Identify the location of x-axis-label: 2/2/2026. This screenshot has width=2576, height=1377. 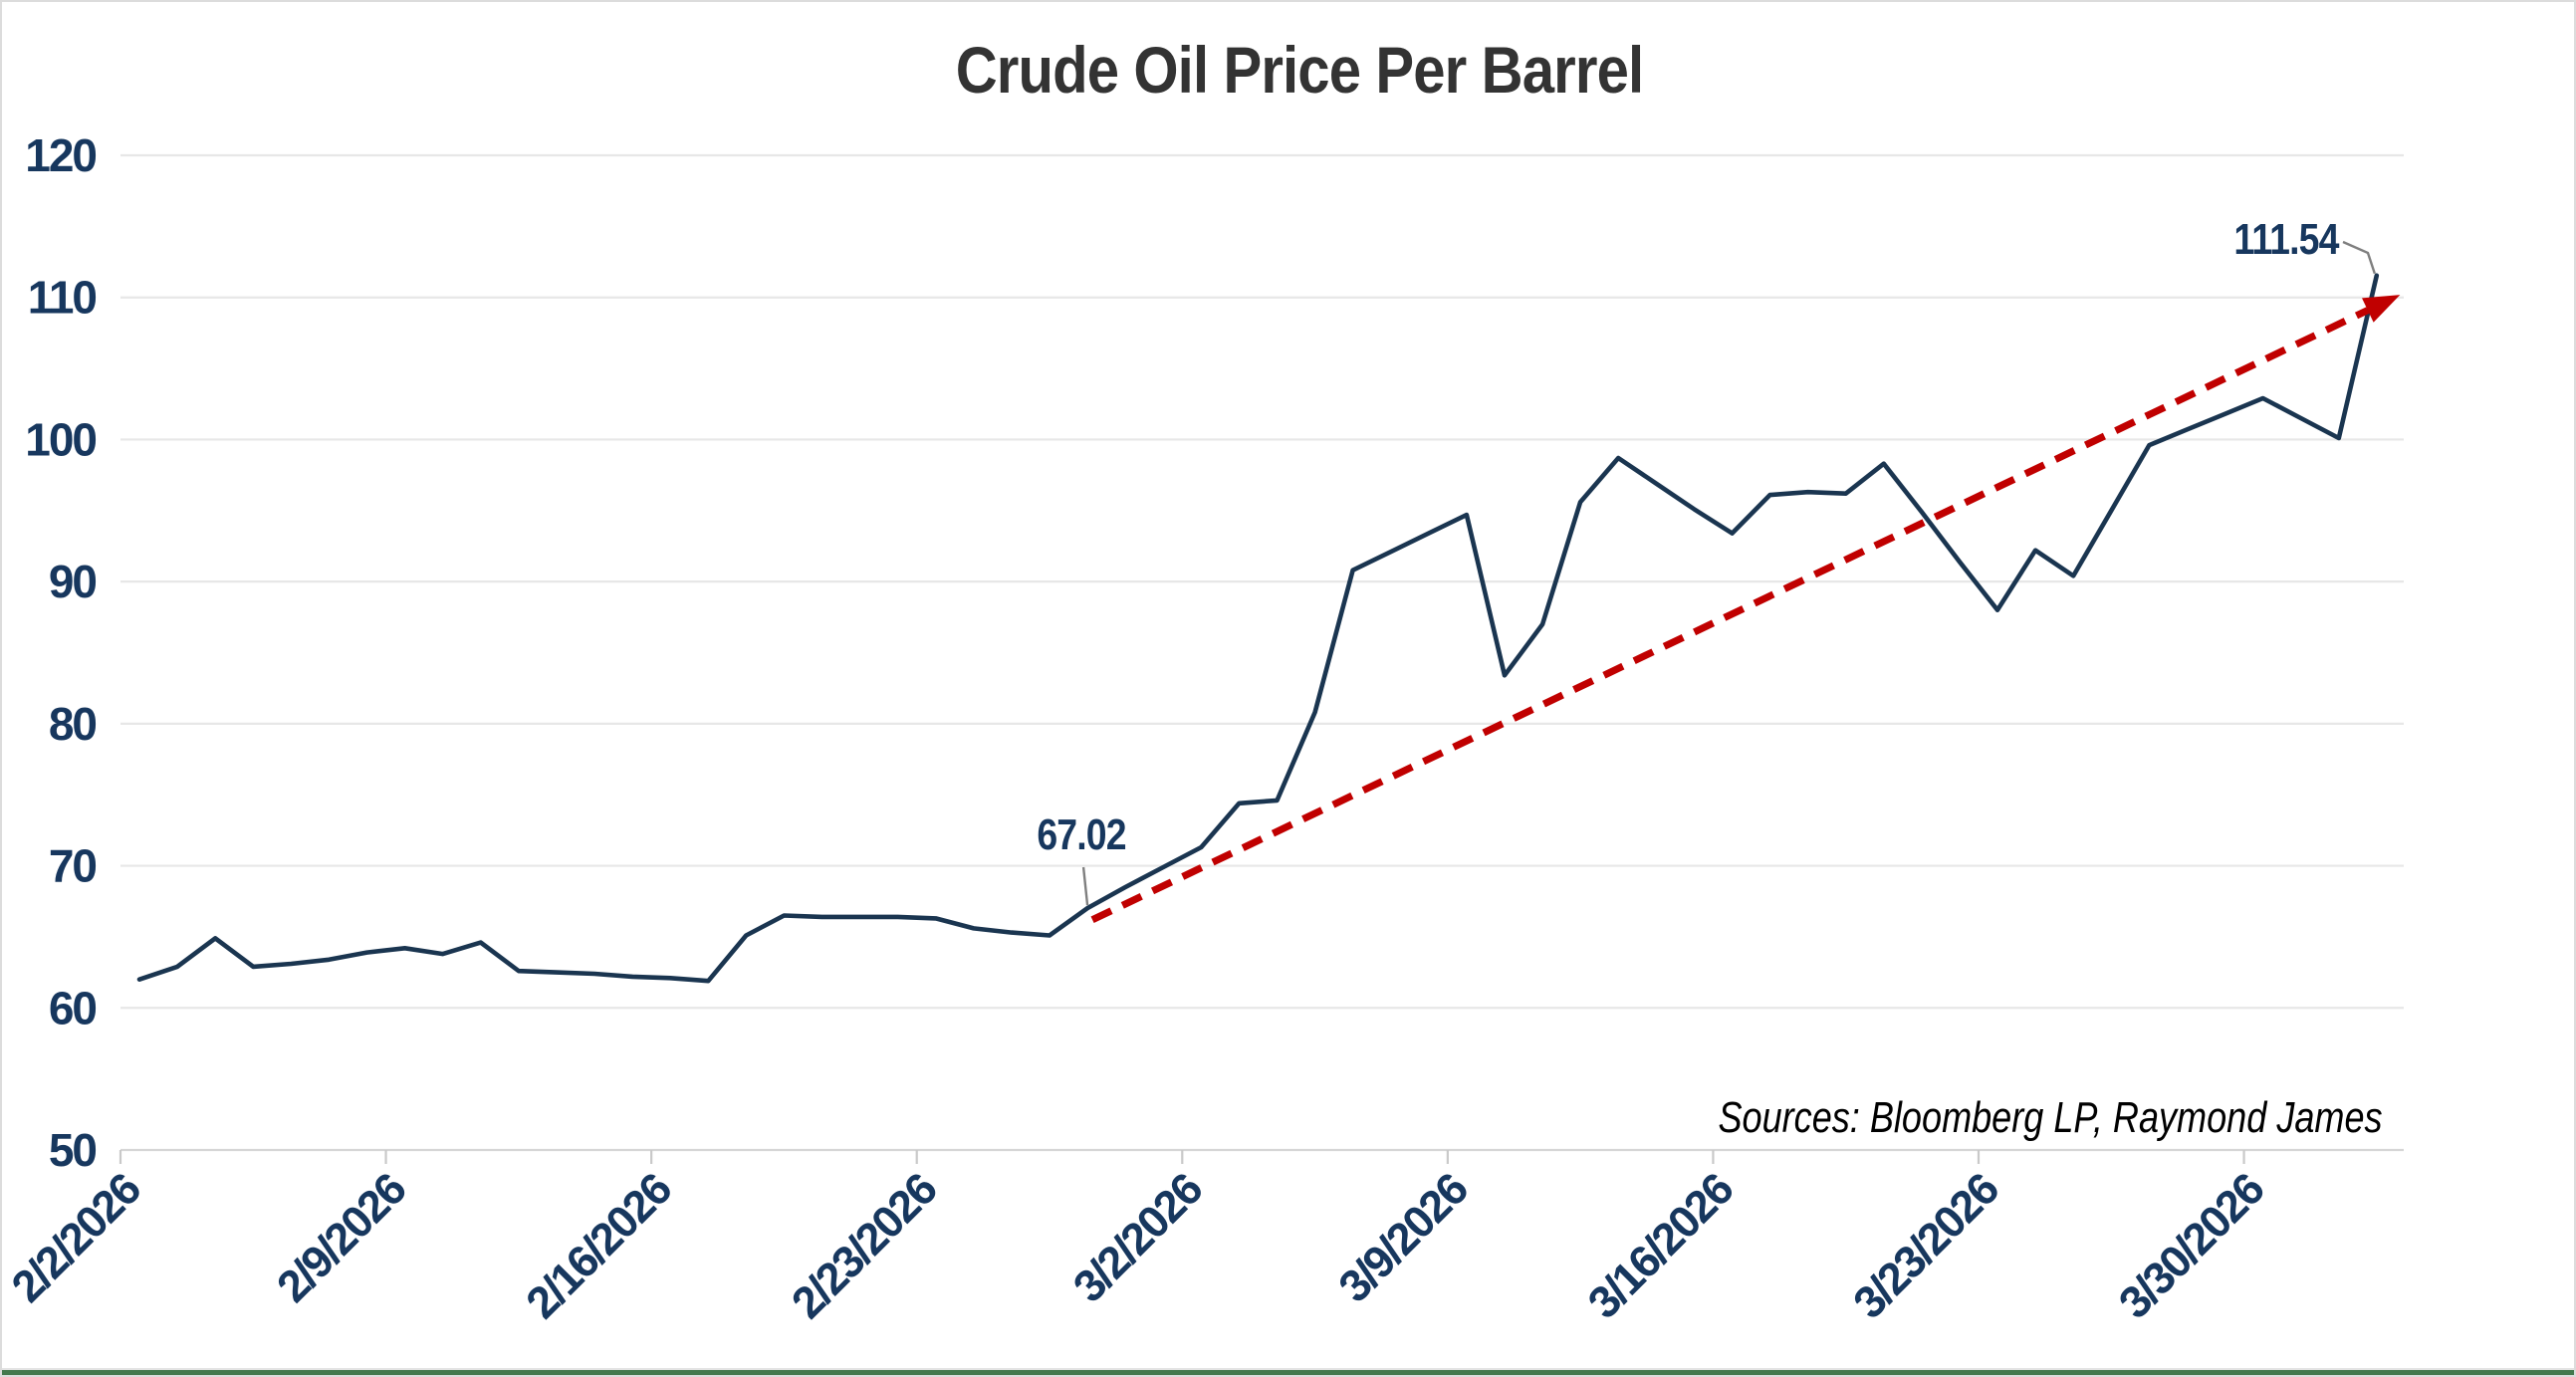
(76, 1237).